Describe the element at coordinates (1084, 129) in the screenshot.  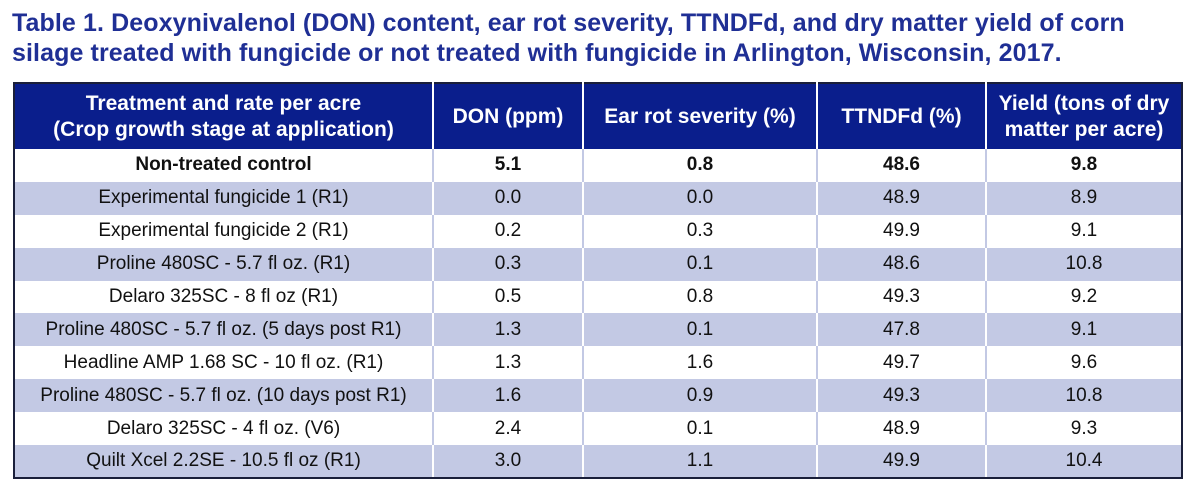
I see `header-yield-line2: matter per acre)` at that location.